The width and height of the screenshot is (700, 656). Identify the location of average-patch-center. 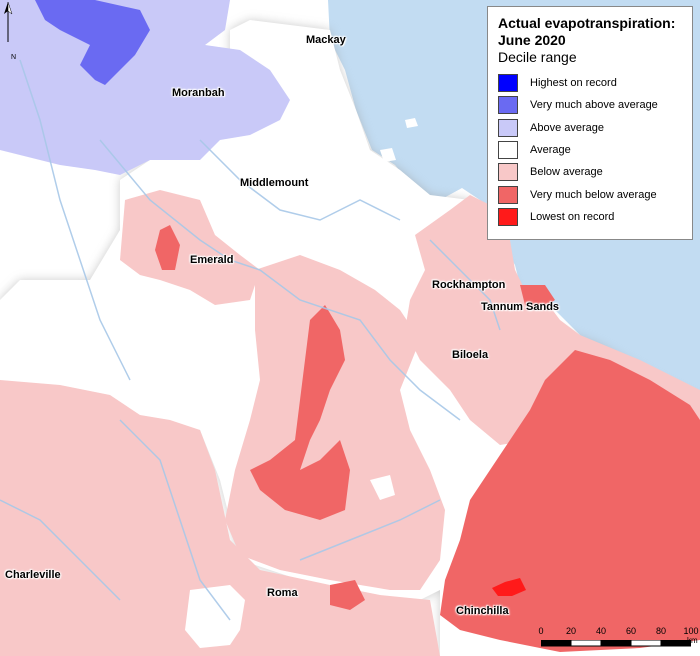
(382, 487).